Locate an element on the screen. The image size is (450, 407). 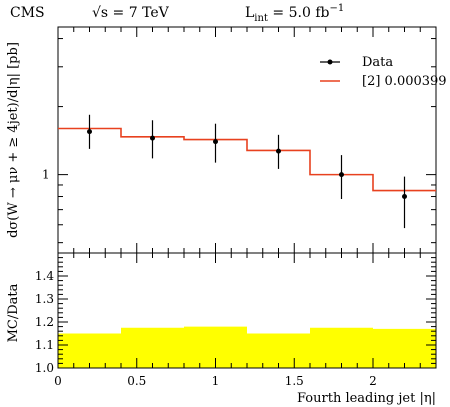
ratio-band is located at coordinates (247, 347).